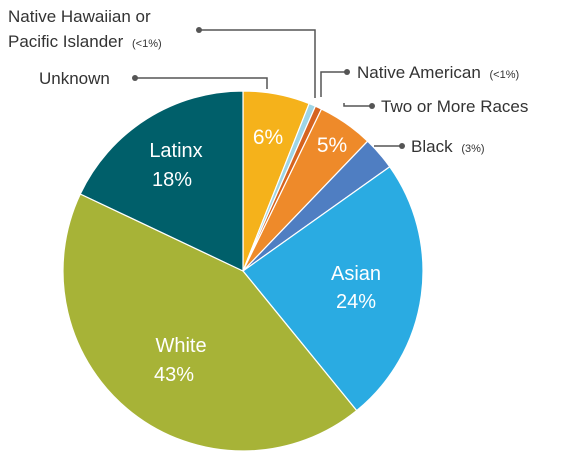 The image size is (564, 453). What do you see at coordinates (454, 106) in the screenshot?
I see `legend-two-or-more: Two or More Races` at bounding box center [454, 106].